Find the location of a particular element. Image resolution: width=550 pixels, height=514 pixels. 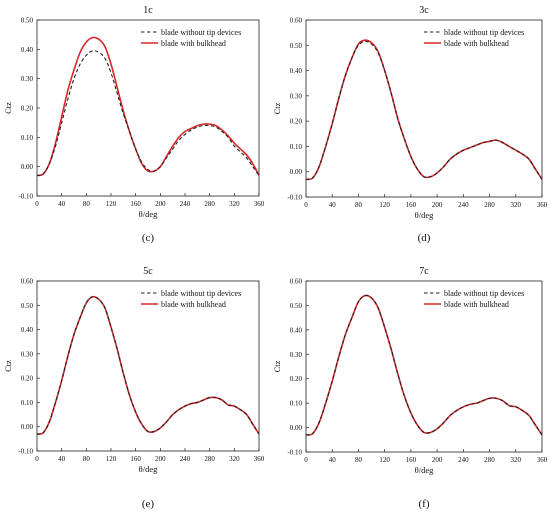

panel-label: (c) is located at coordinates (148, 238).